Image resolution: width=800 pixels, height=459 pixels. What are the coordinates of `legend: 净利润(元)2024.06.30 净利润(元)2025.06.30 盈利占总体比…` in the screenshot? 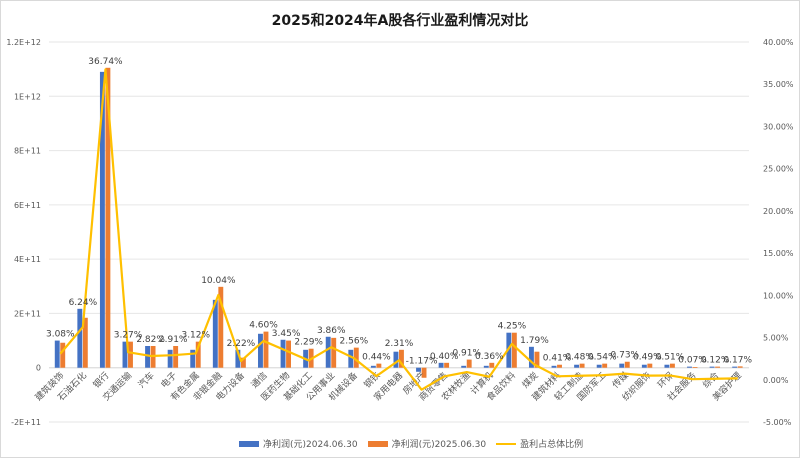 It's located at (413, 443).